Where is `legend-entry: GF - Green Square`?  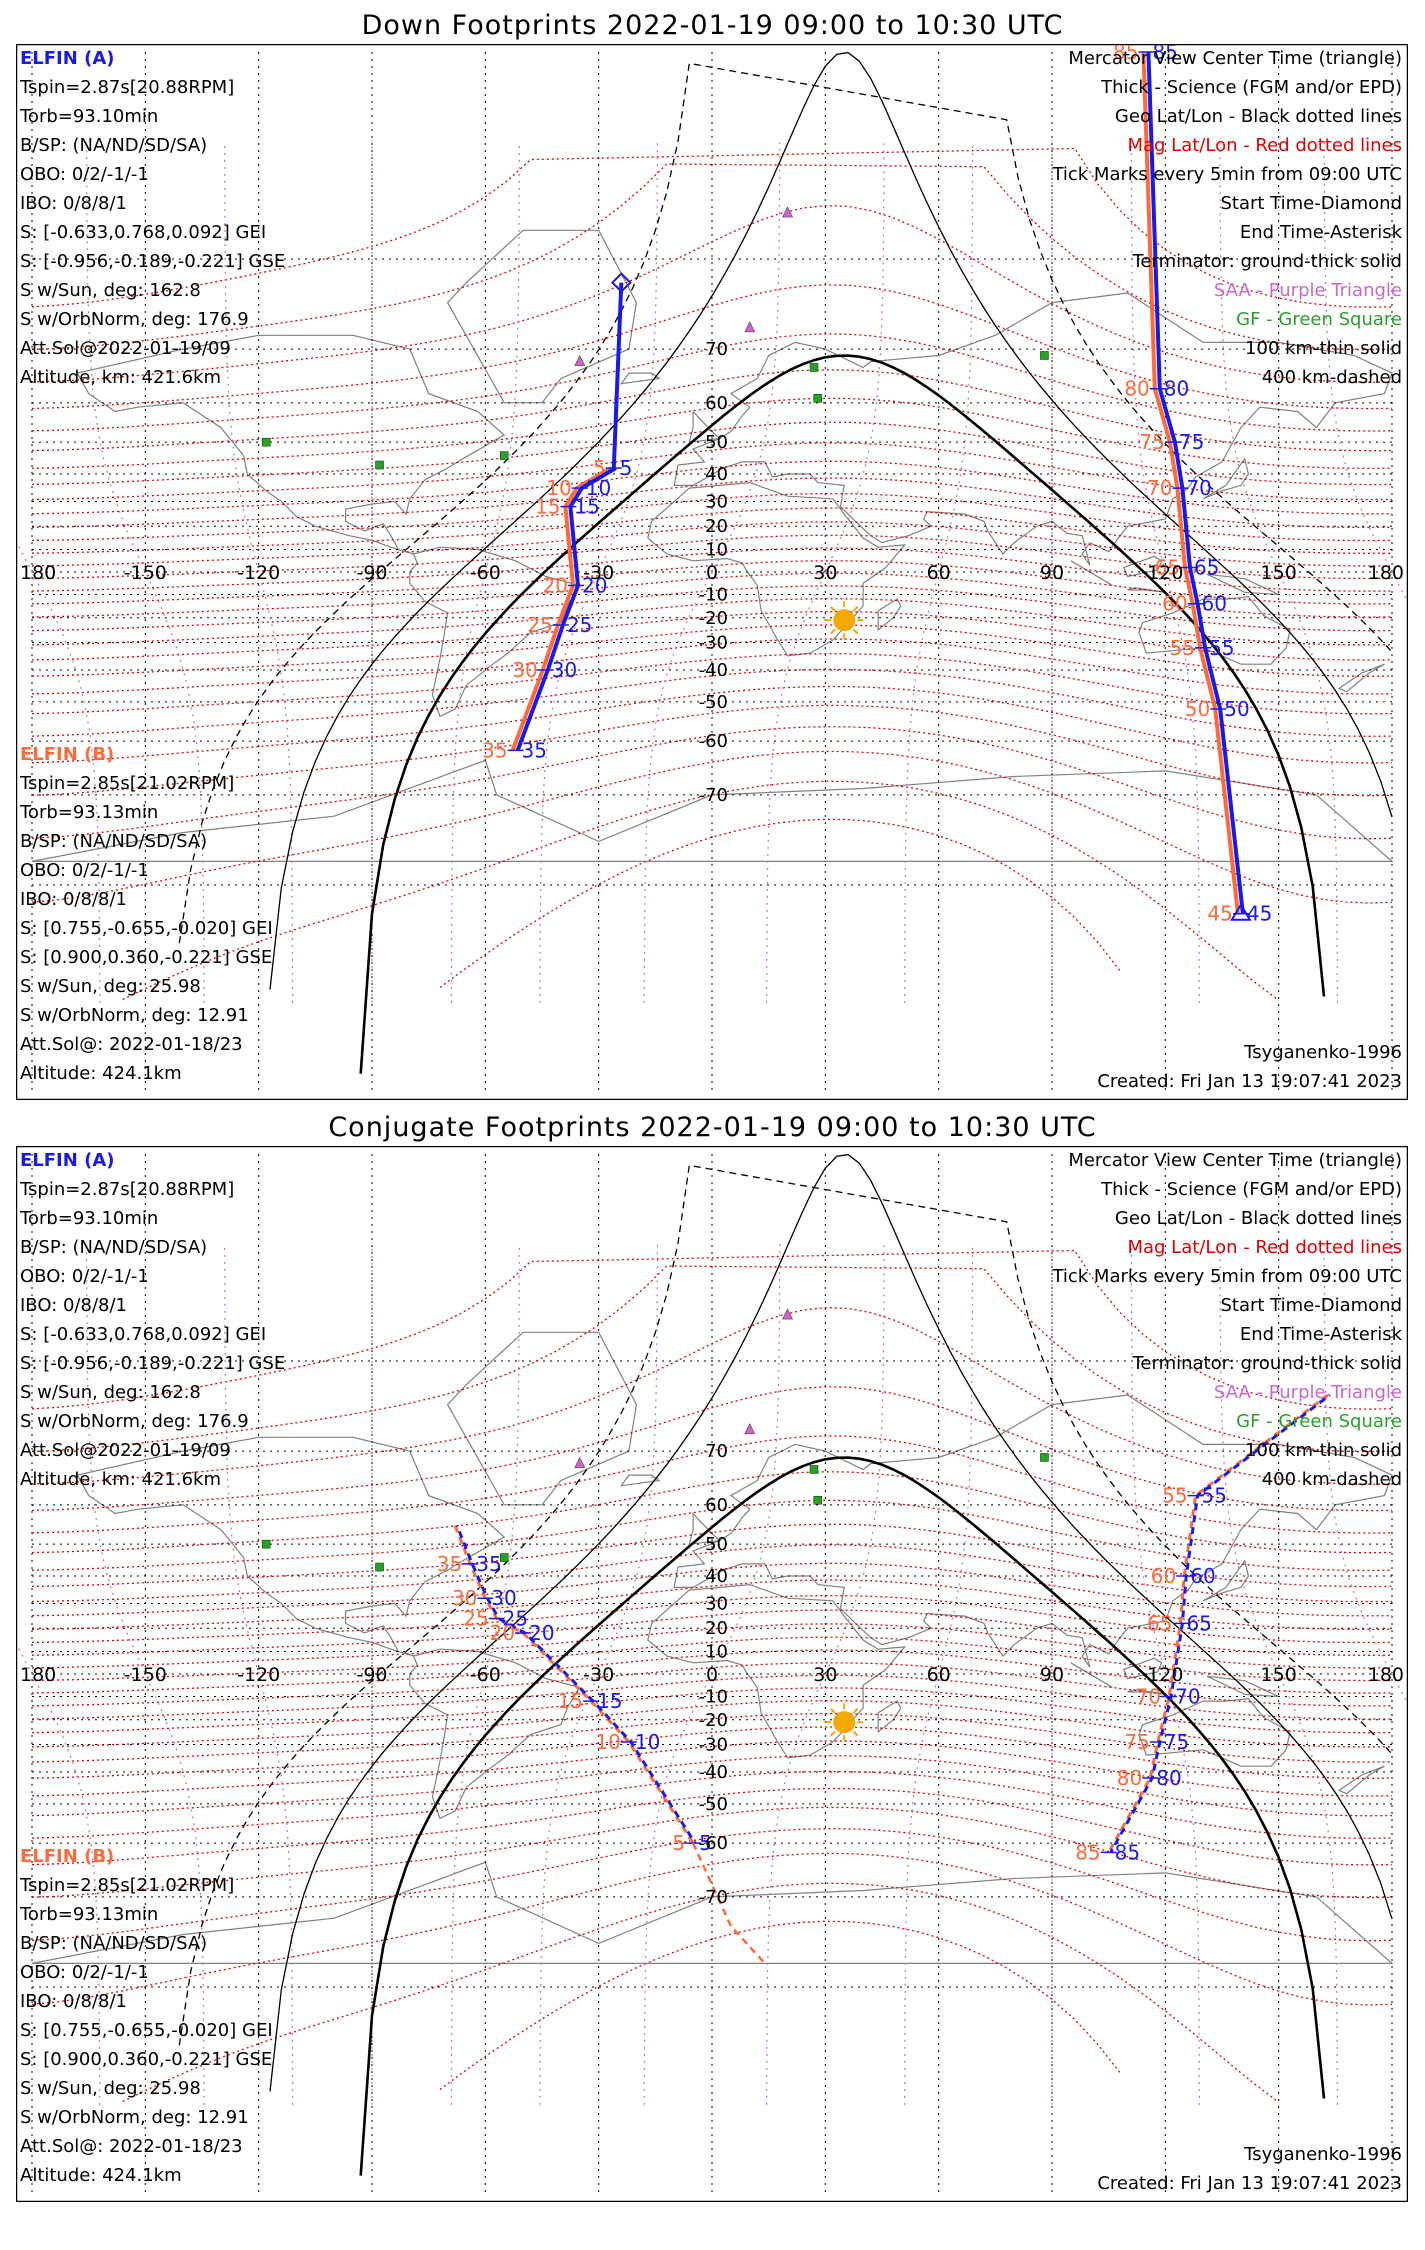
legend-entry: GF - Green Square is located at coordinates (1319, 319).